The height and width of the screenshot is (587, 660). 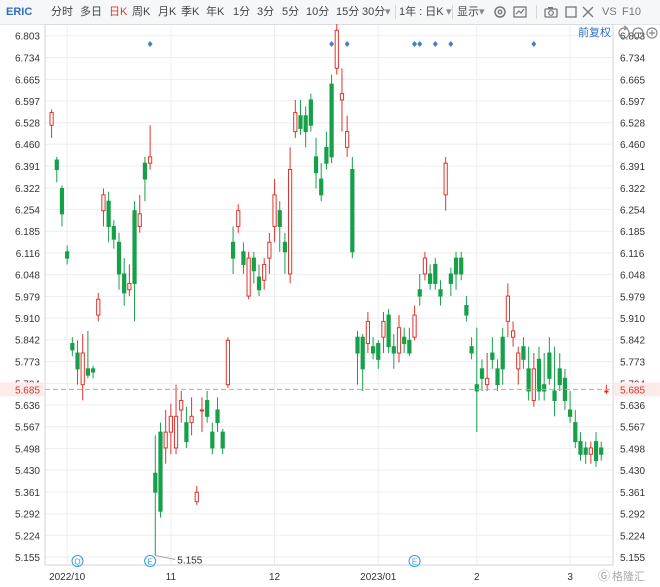 I want to click on expand-icon, so click(x=588, y=12).